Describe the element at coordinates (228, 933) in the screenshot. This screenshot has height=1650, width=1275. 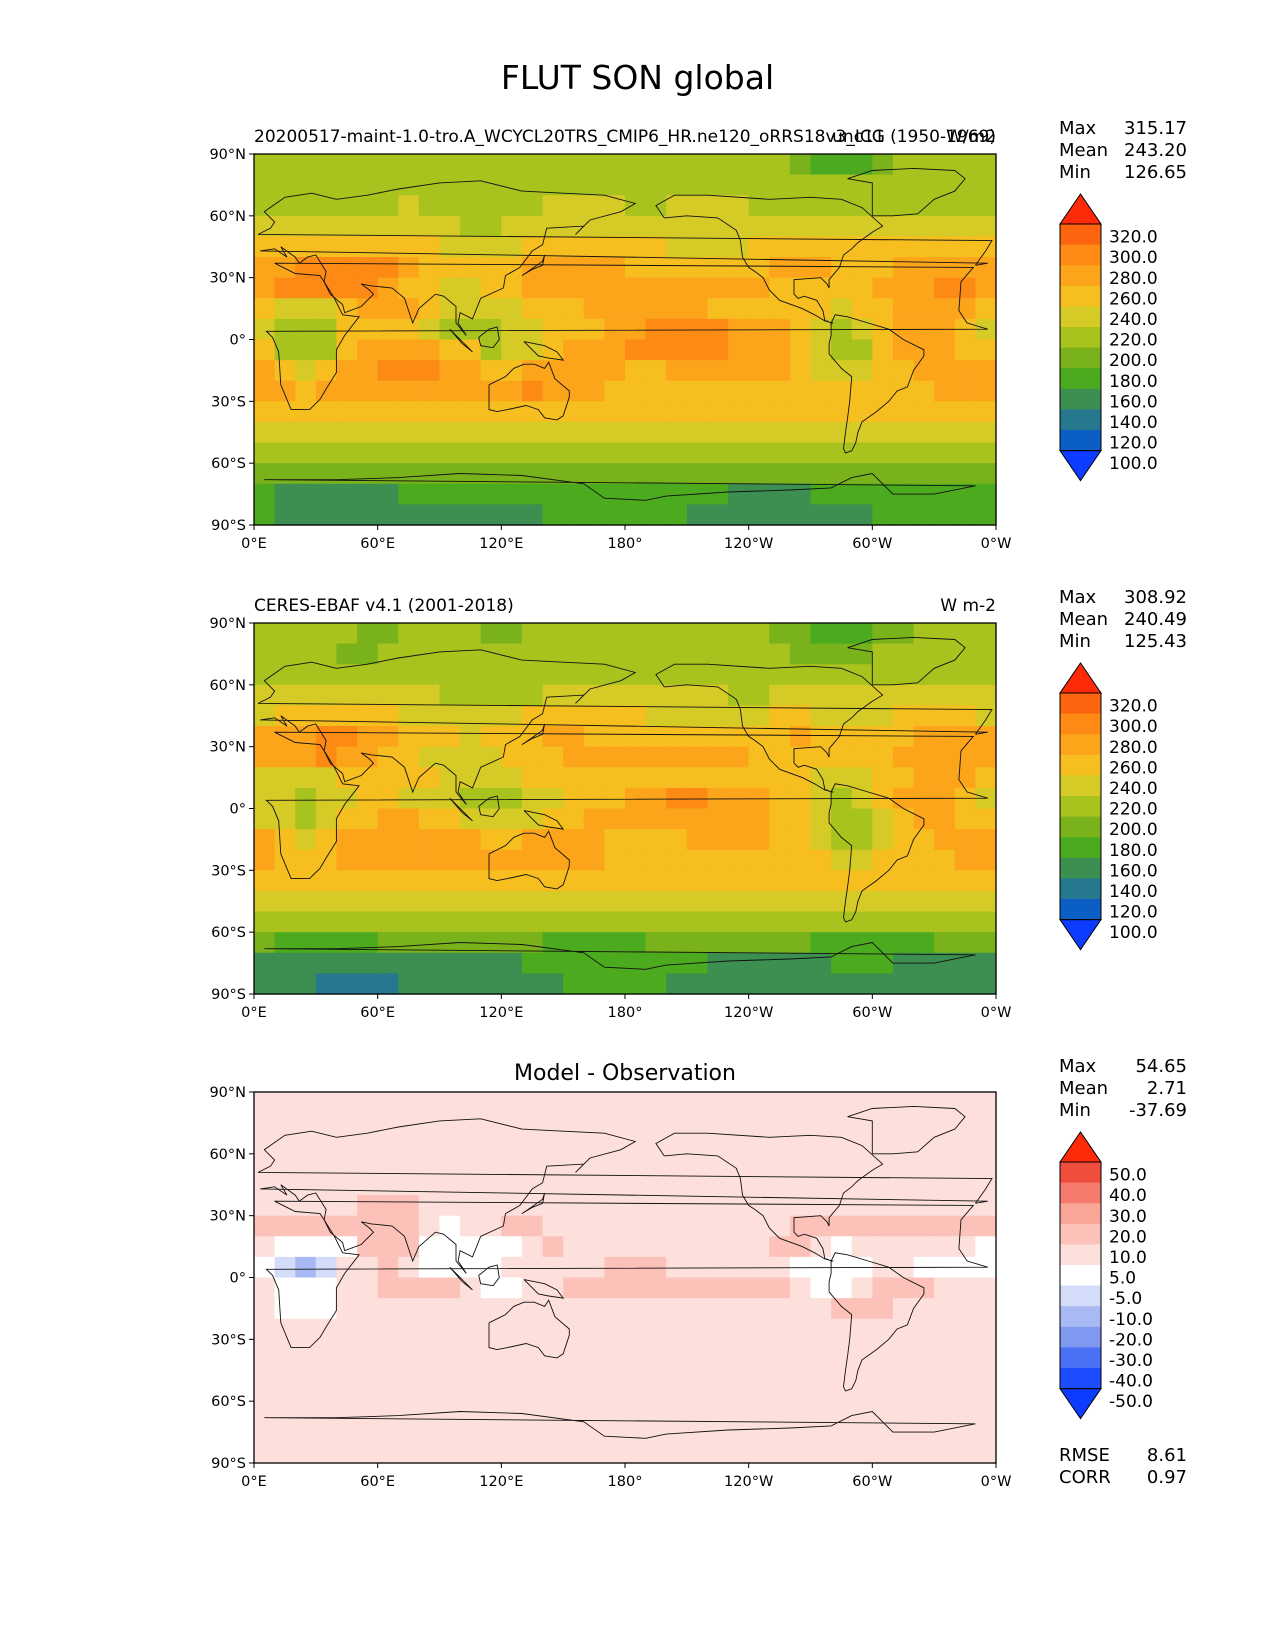
I see `y-tick-label: 60°S` at that location.